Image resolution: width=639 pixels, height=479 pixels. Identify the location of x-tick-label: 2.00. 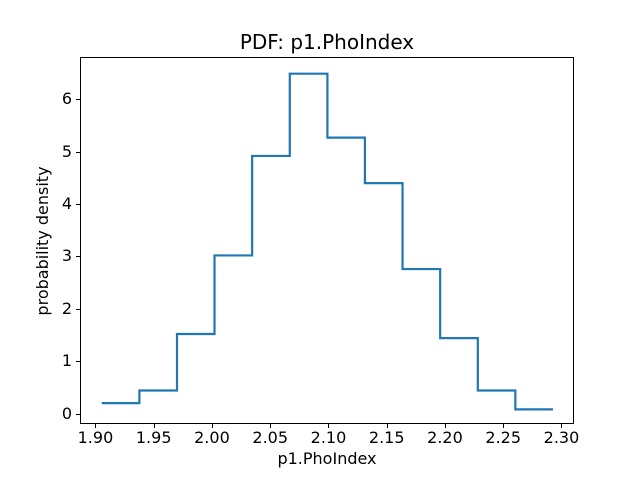
(212, 437).